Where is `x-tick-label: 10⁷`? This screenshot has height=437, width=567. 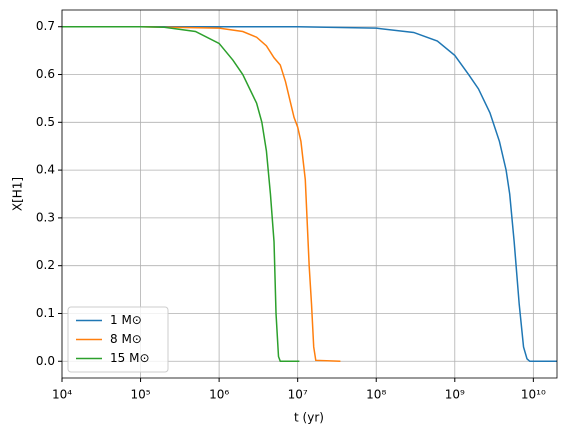
x-tick-label: 10⁷ is located at coordinates (298, 395).